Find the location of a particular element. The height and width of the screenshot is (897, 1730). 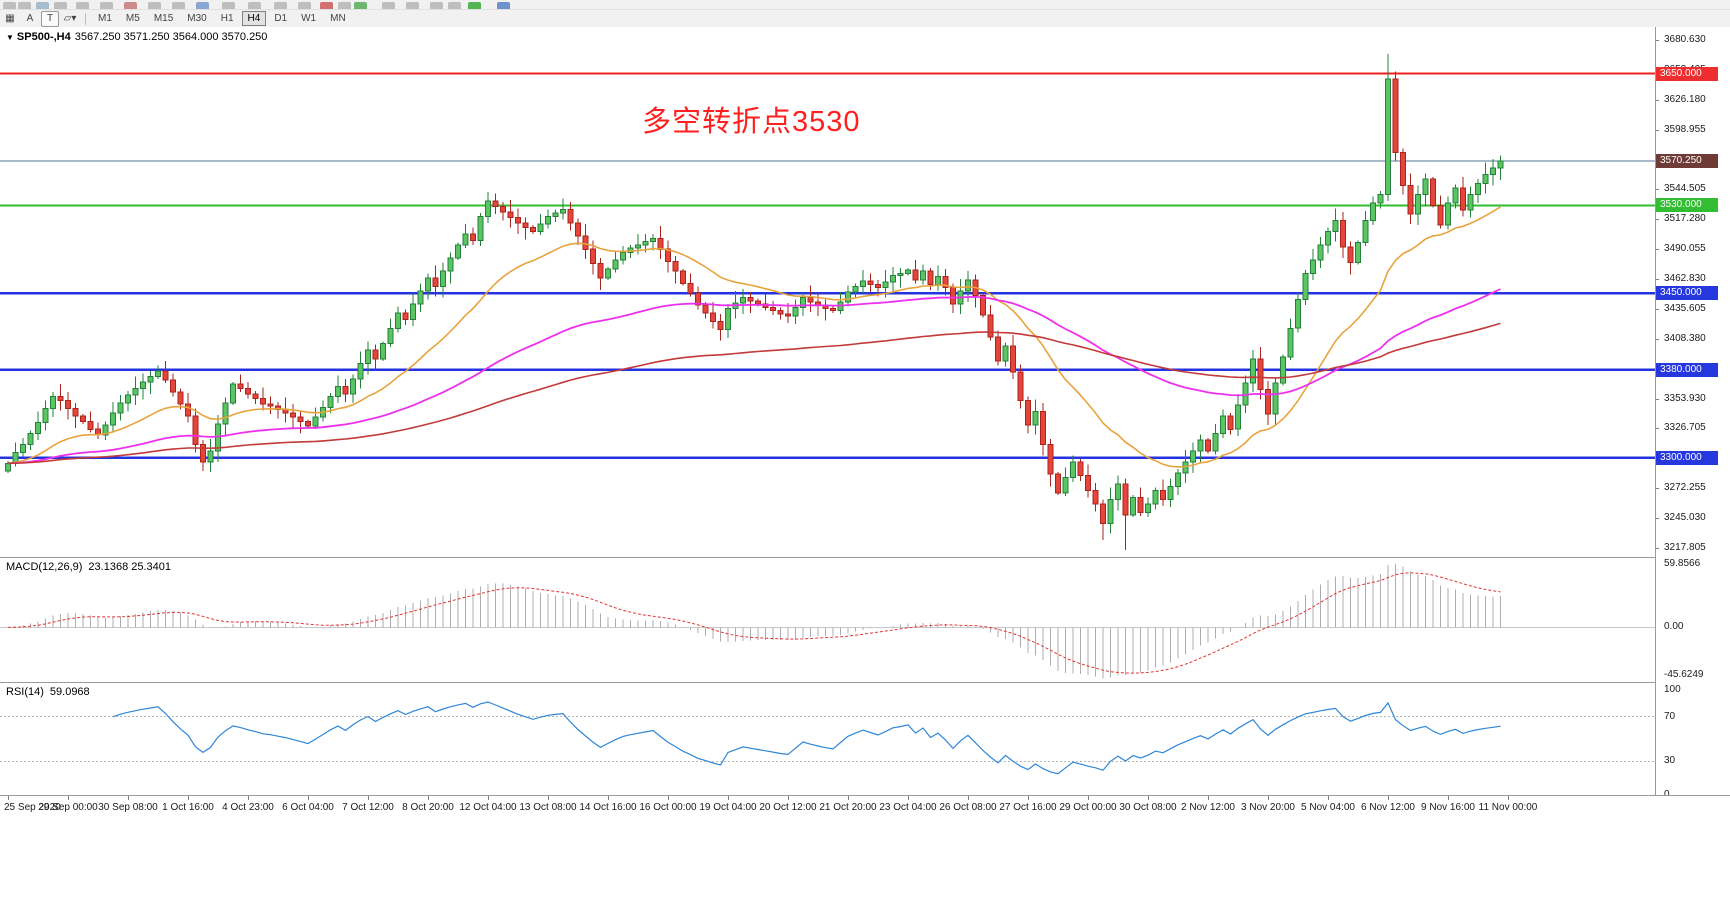

timeframe-W1: W1 is located at coordinates (309, 18).